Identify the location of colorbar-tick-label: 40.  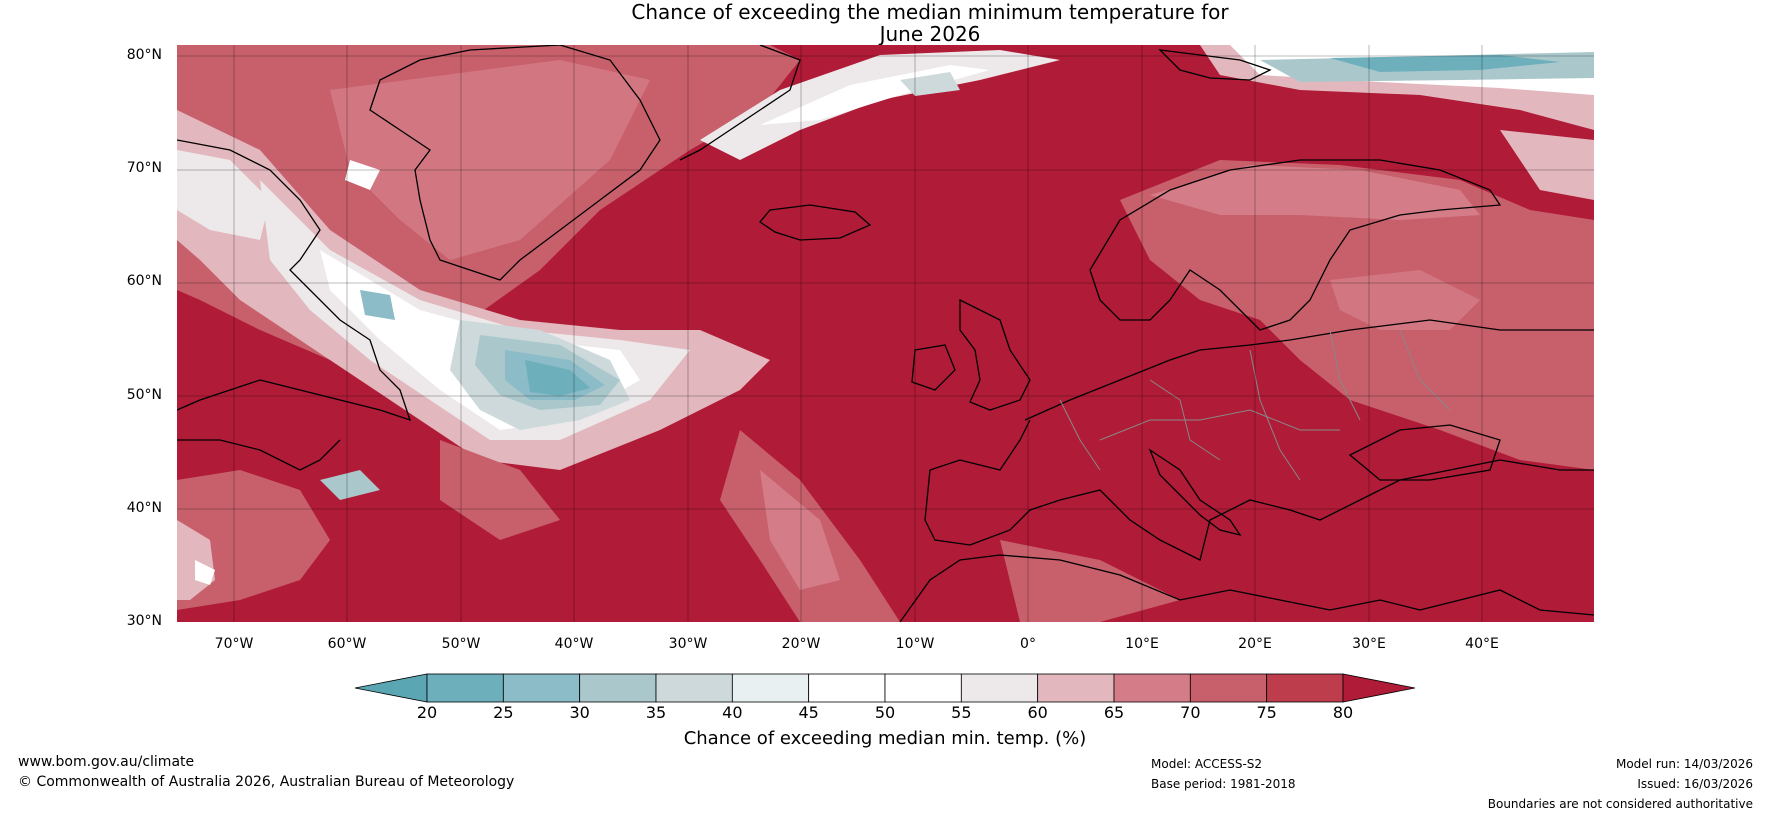
(732, 712).